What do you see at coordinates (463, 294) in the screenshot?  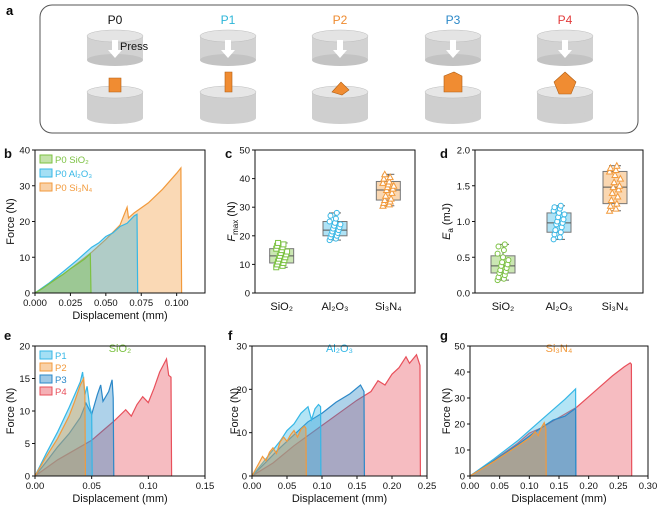 I see `y-tick-label: 0.0` at bounding box center [463, 294].